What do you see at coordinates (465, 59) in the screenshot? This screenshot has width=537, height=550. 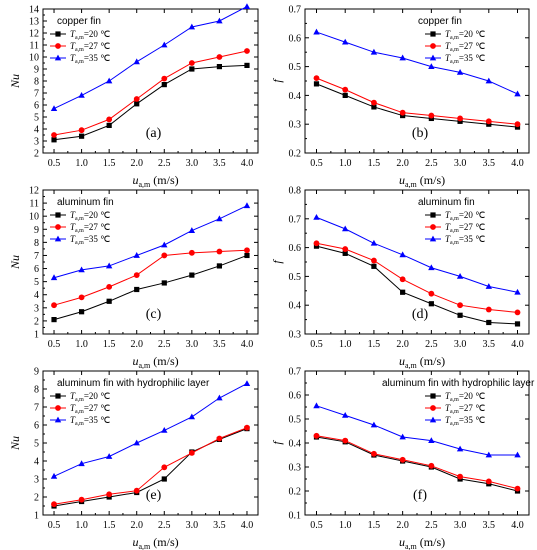 I see `legend-label: Ta,m=35 ℃` at bounding box center [465, 59].